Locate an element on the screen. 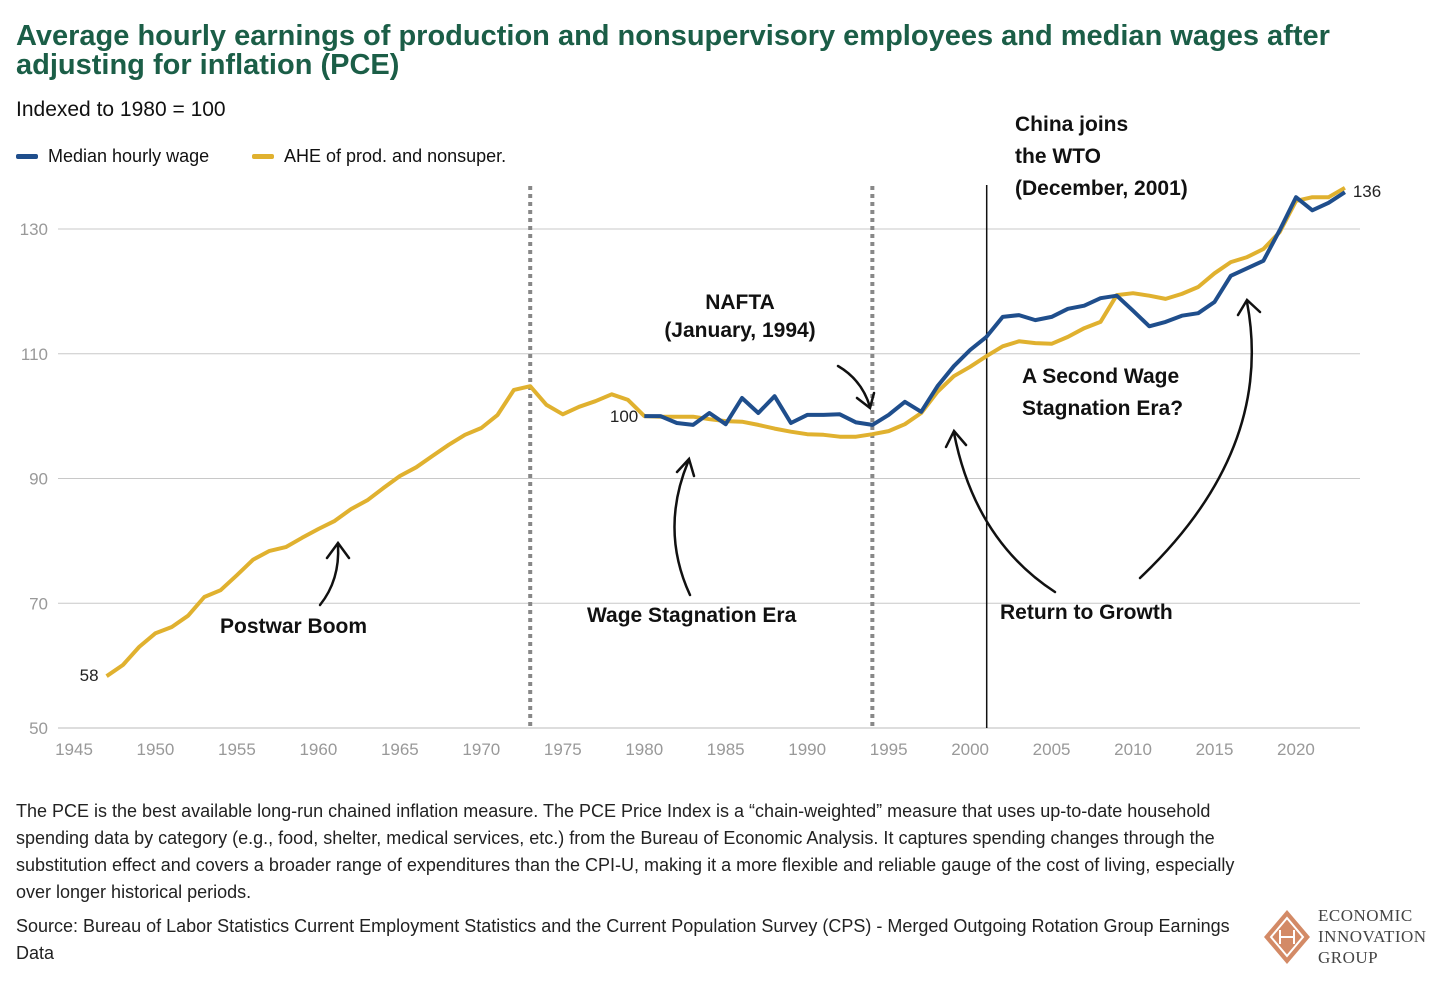  annotation-china-line3: (December, 2001) is located at coordinates (1101, 188).